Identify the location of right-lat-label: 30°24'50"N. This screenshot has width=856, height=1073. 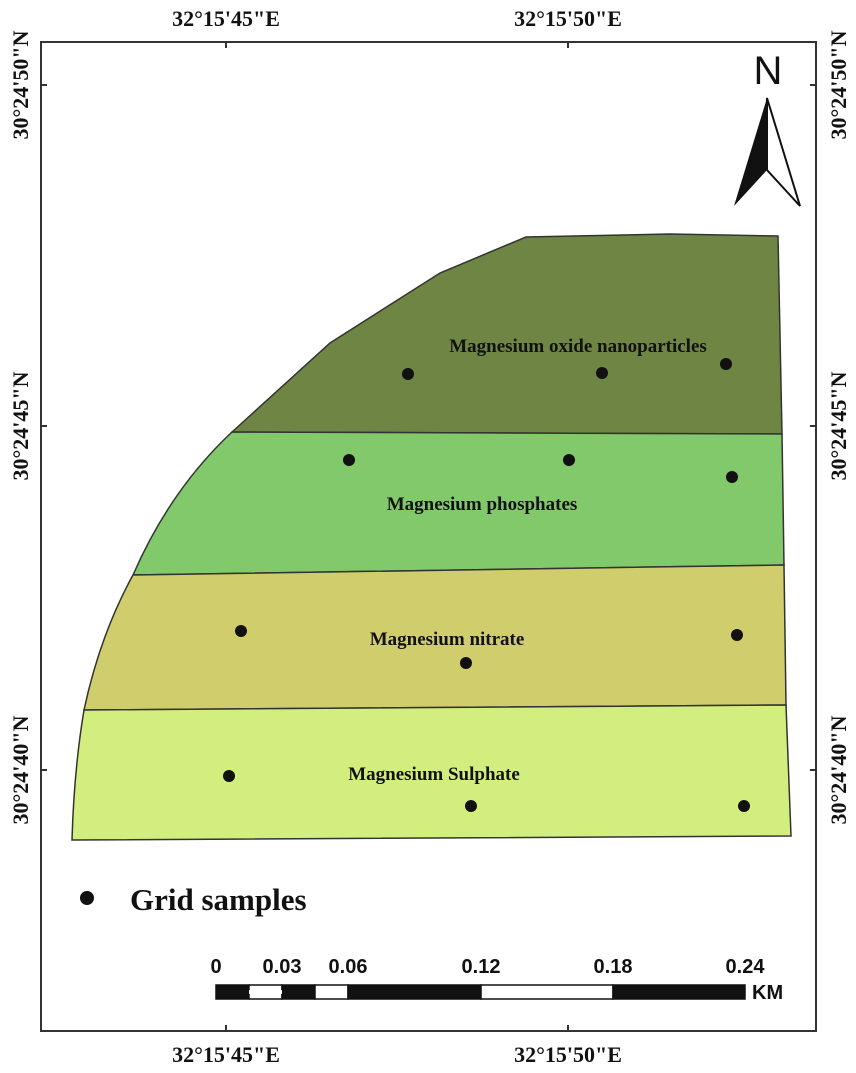
(838, 84).